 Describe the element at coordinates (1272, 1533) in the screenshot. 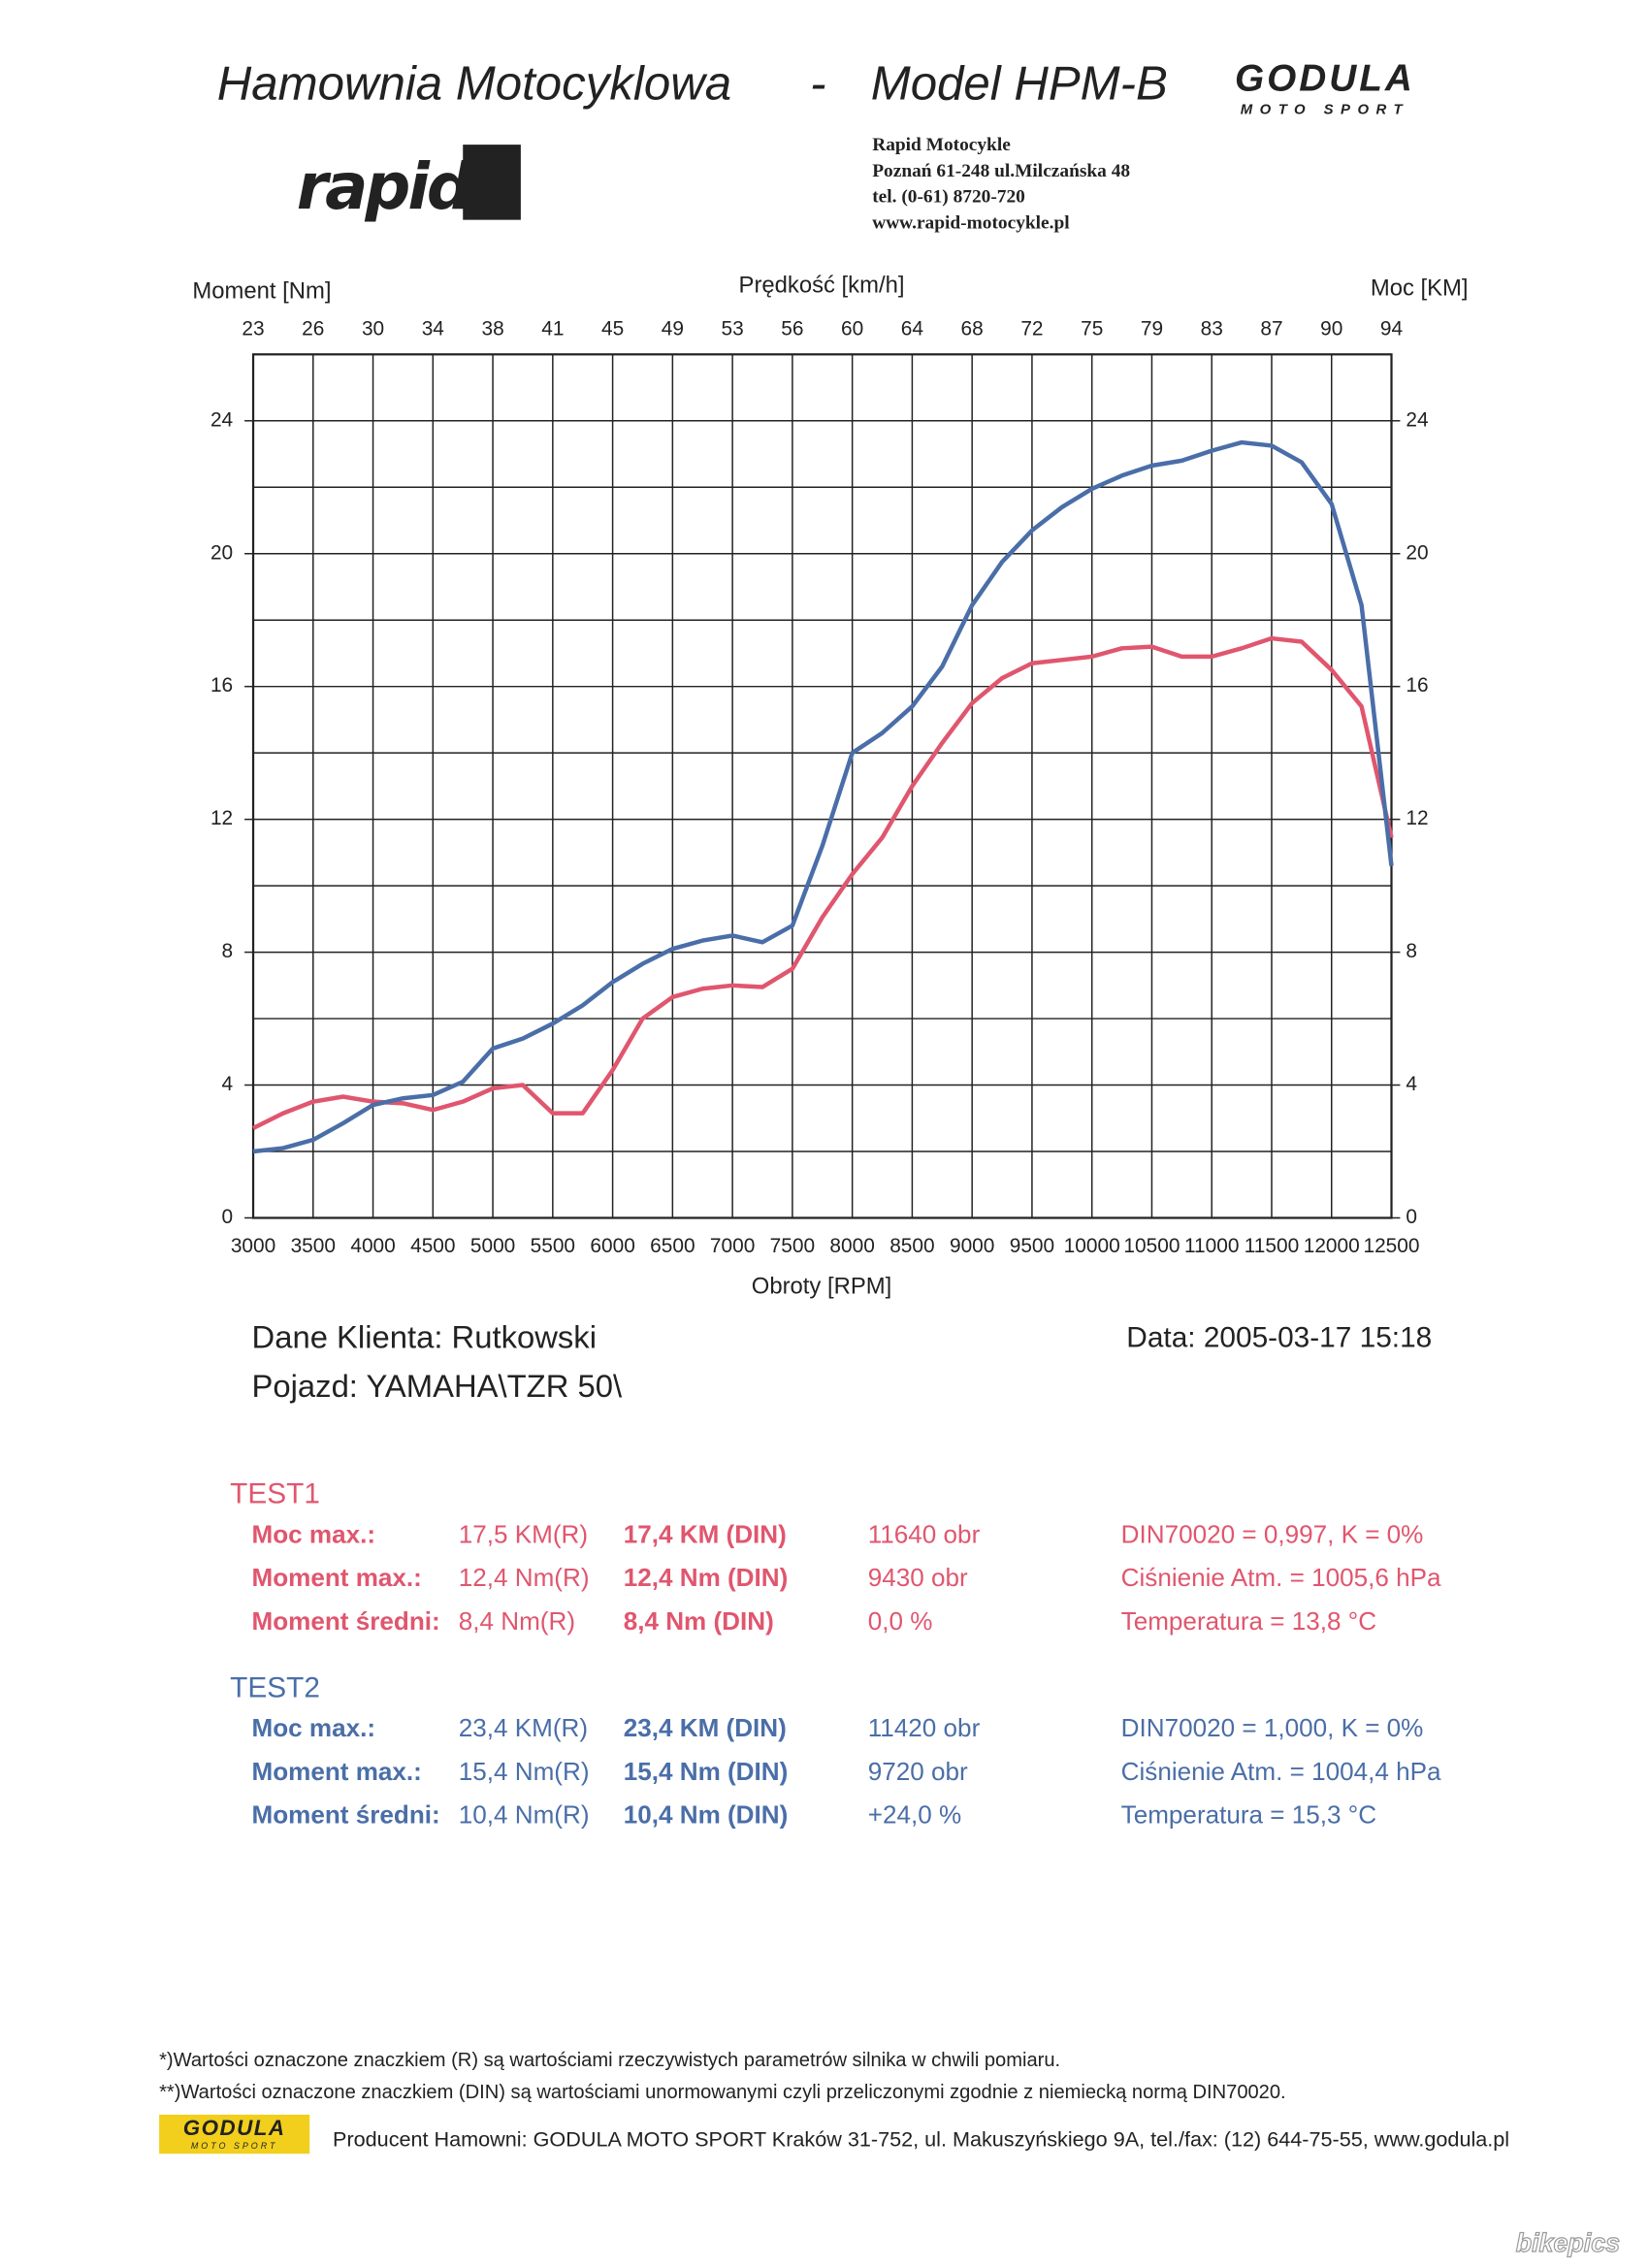

I see `test-cell: DIN70020 = 0,997, K = 0%` at that location.